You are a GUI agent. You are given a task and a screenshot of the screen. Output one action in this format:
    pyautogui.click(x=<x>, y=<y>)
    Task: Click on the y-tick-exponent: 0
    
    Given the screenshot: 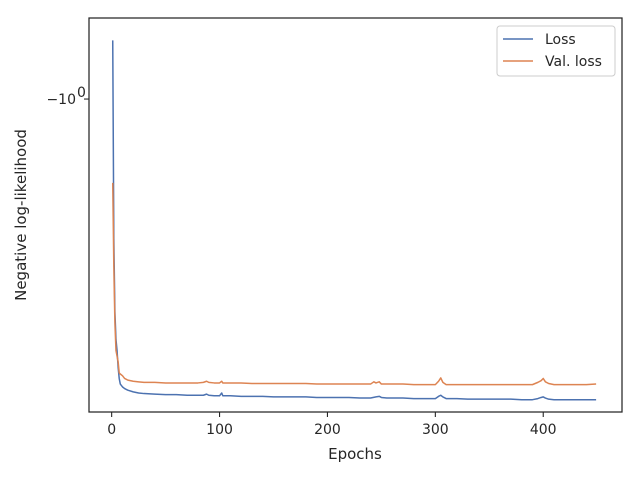 What is the action you would take?
    pyautogui.click(x=81, y=93)
    